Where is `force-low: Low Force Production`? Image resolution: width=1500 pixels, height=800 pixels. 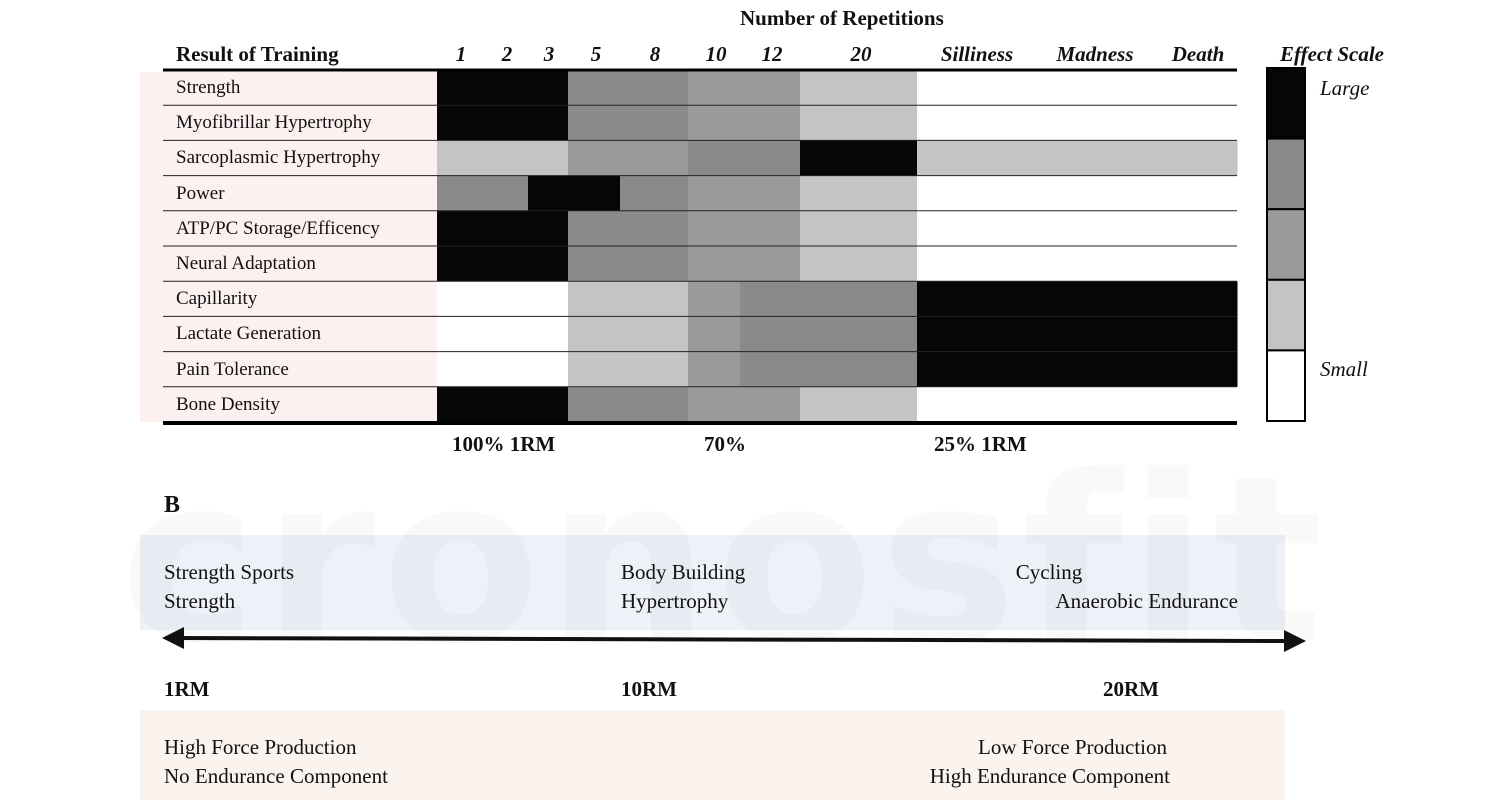
force-low: Low Force Production is located at coordinates (1072, 747).